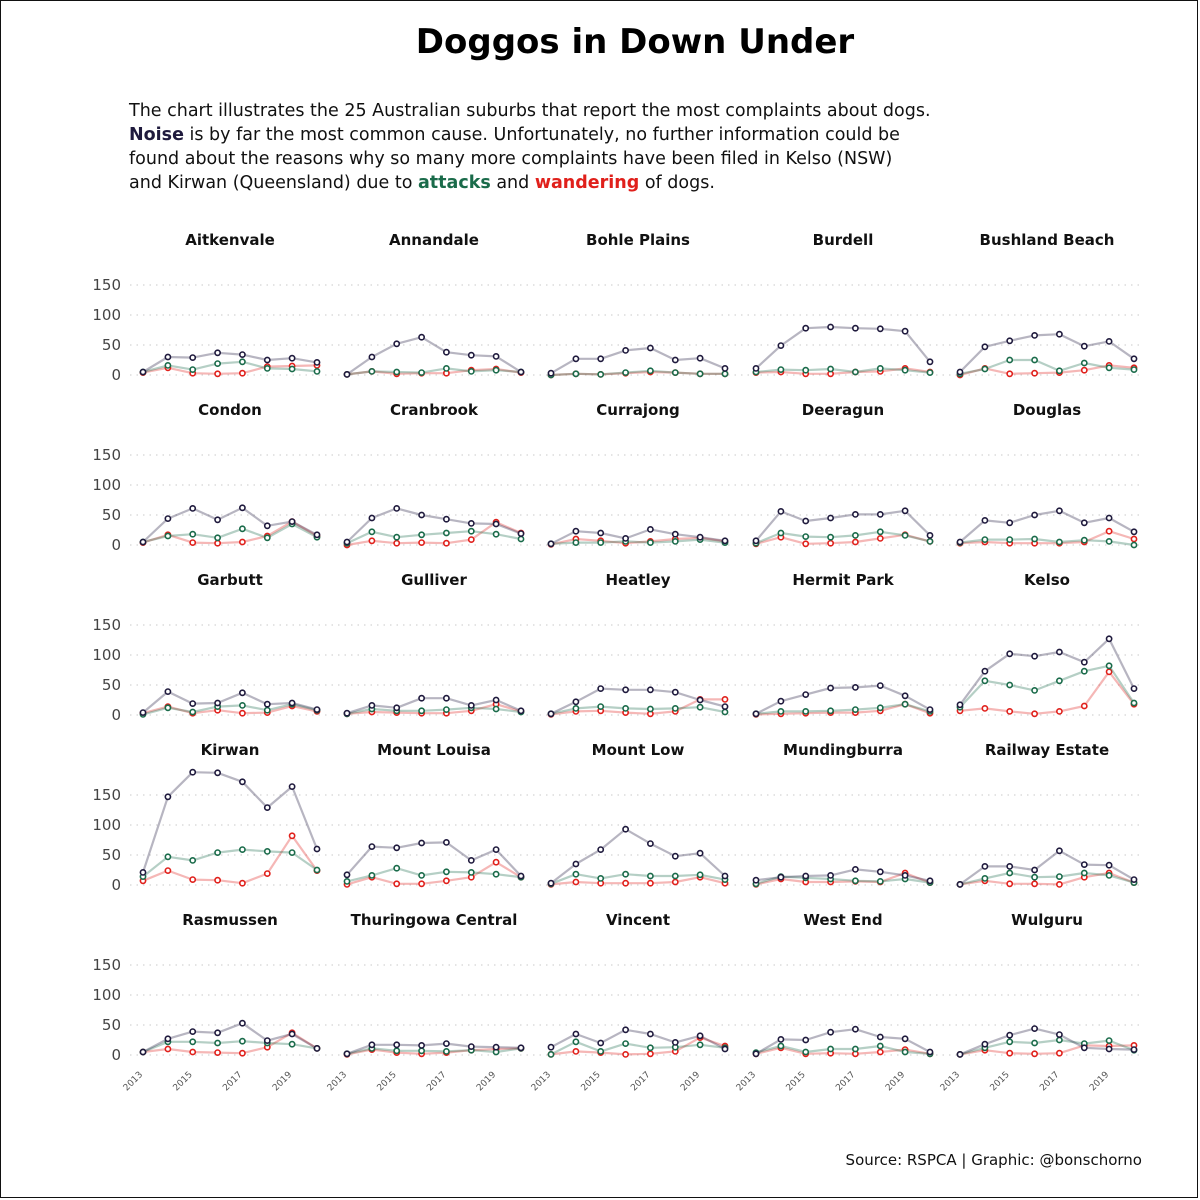 The width and height of the screenshot is (1200, 1200). Describe the element at coordinates (111, 515) in the screenshot. I see `y-tick-label: 50` at that location.